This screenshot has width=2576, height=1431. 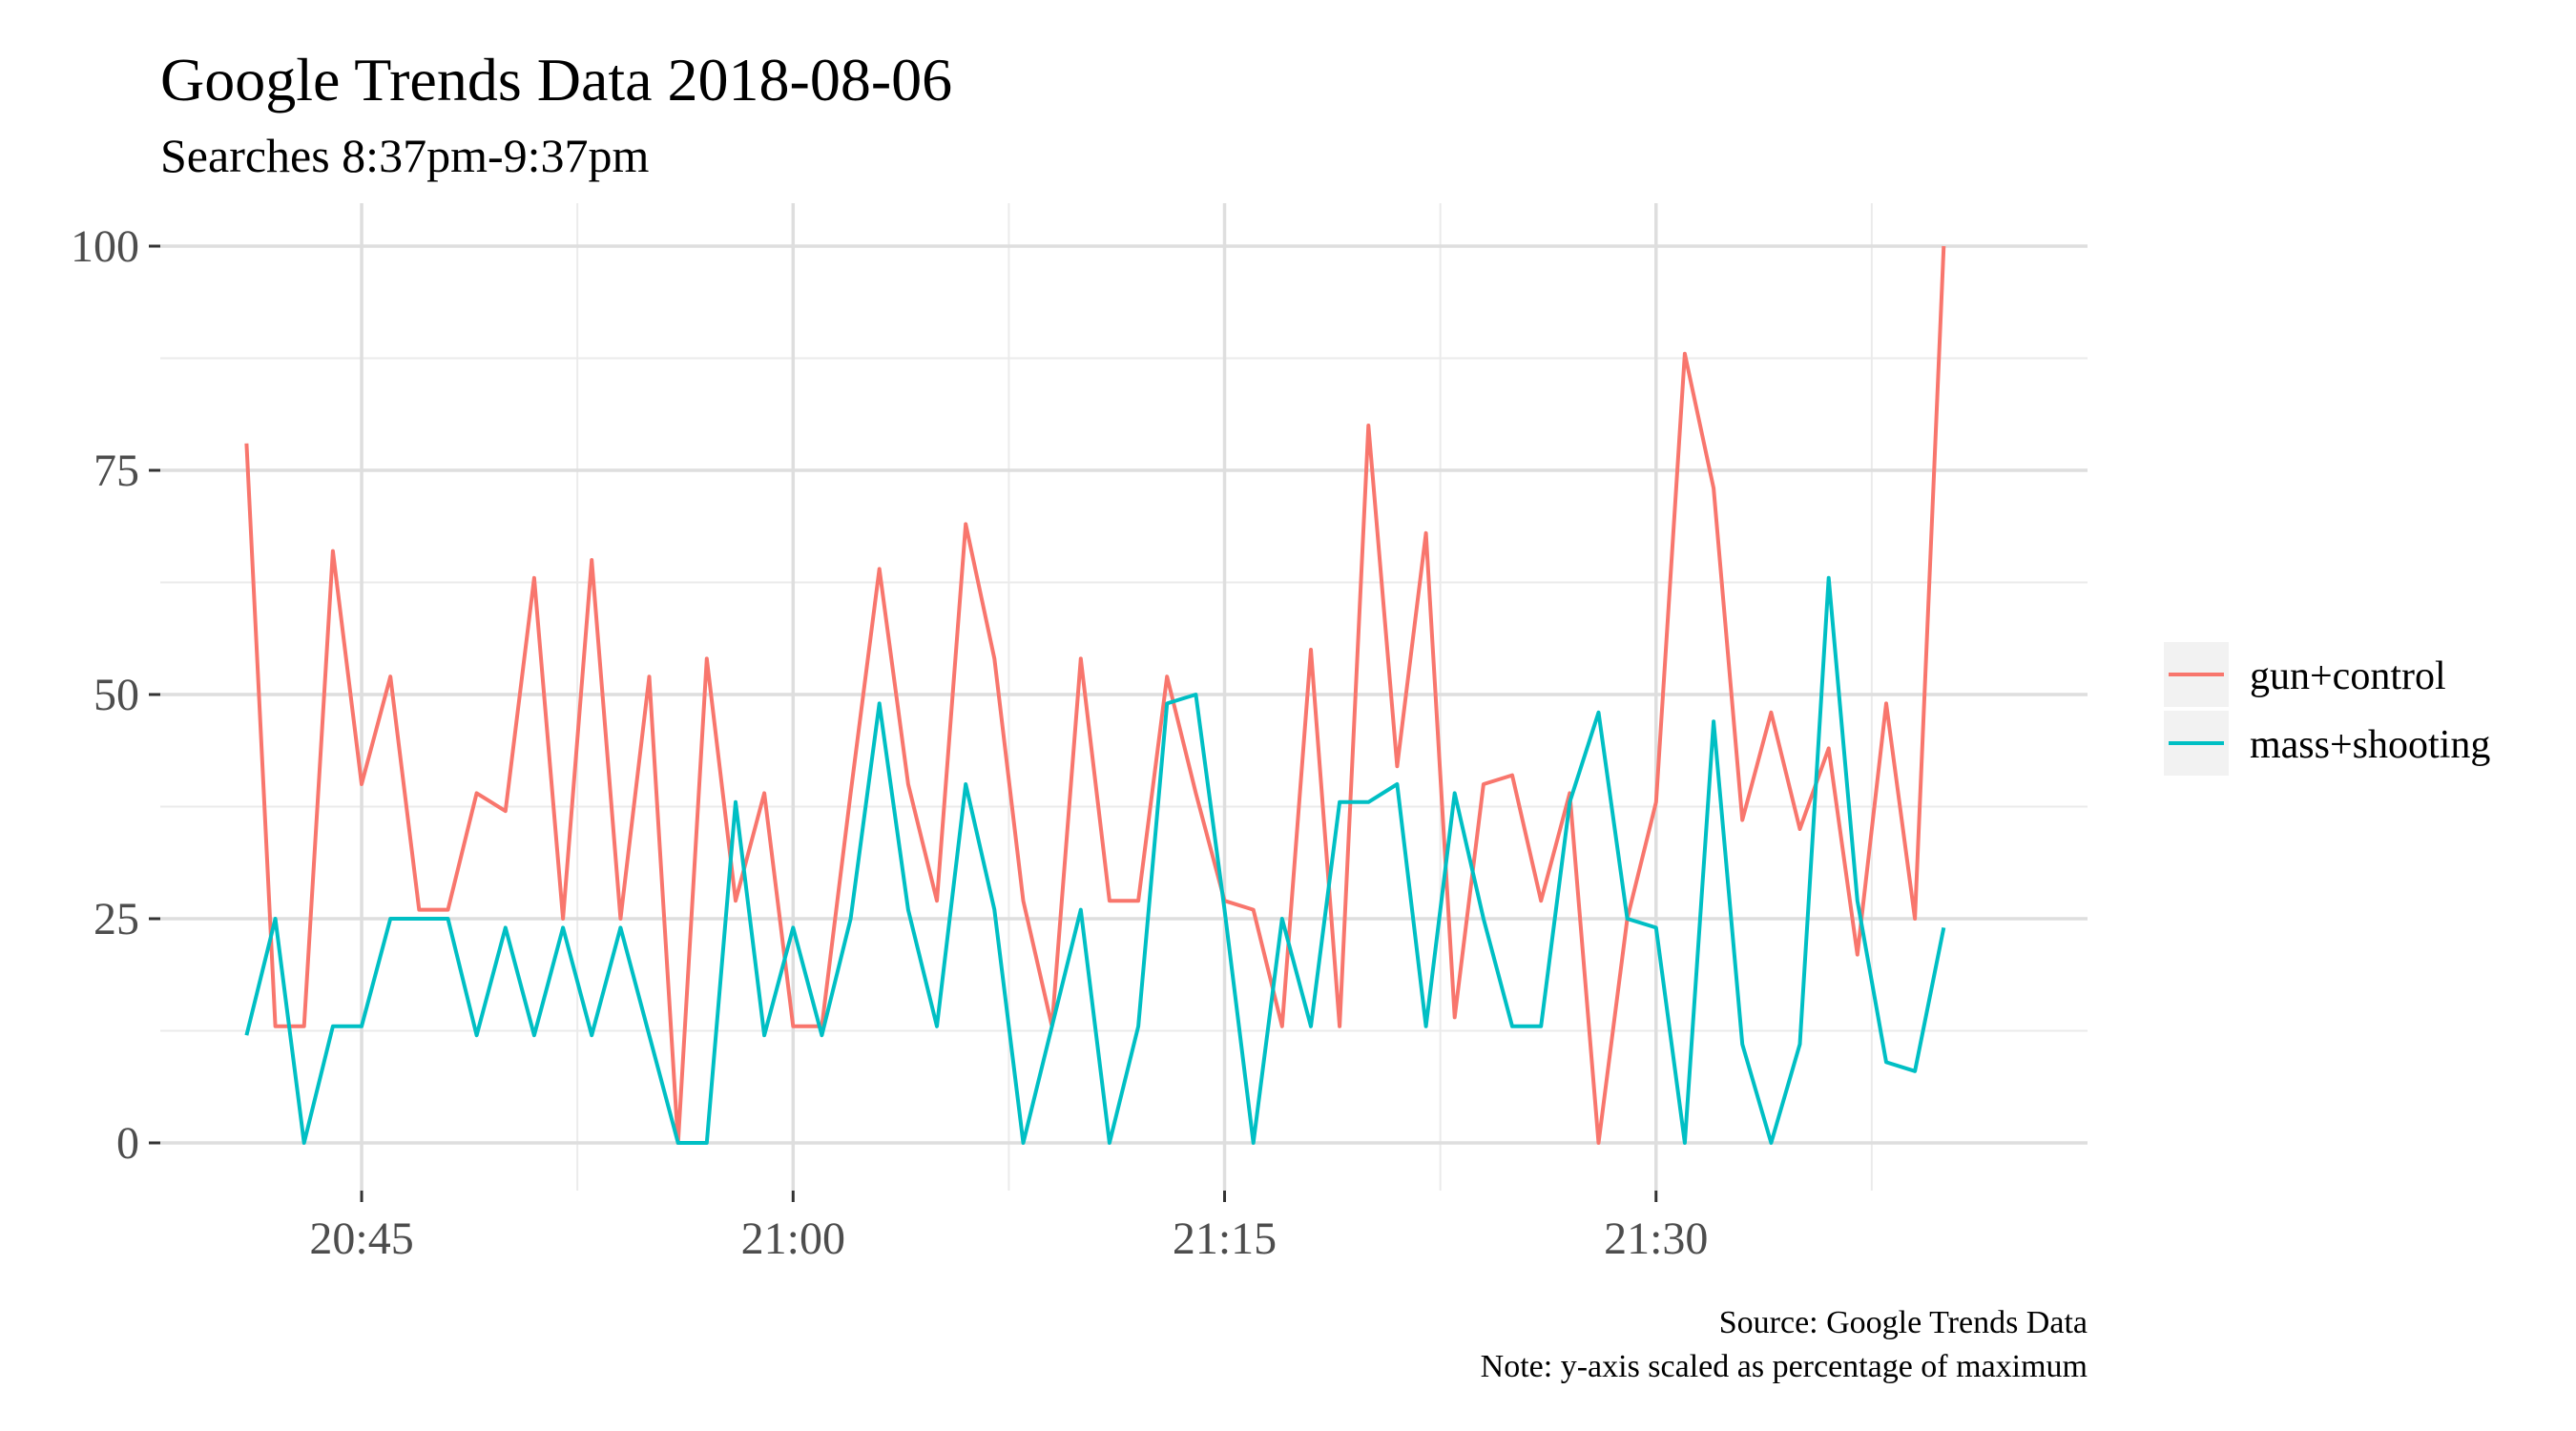 I want to click on legend: gun+control mass+shooting, so click(x=2327, y=709).